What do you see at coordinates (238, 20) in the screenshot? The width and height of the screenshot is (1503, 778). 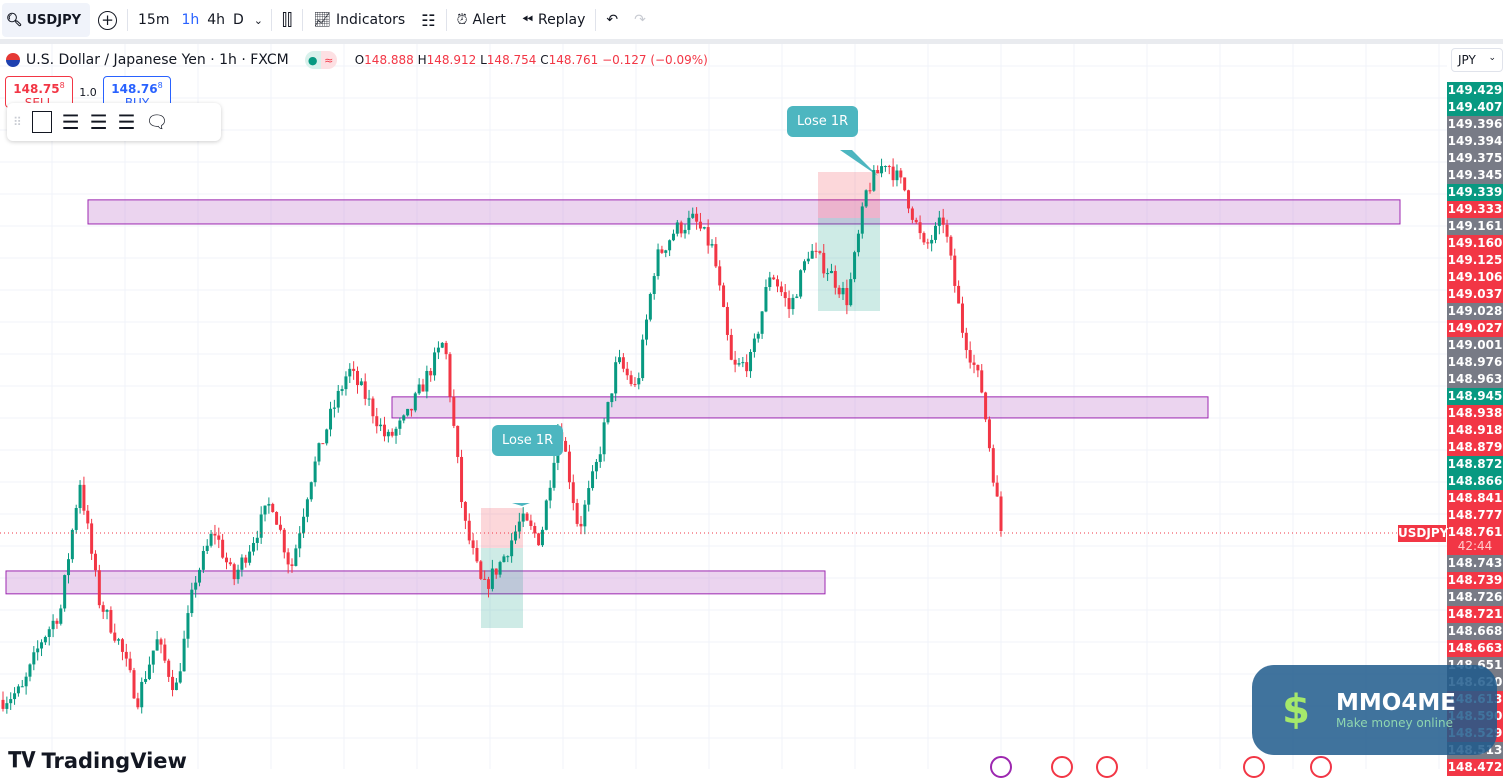 I see `tab-interval-d: D` at bounding box center [238, 20].